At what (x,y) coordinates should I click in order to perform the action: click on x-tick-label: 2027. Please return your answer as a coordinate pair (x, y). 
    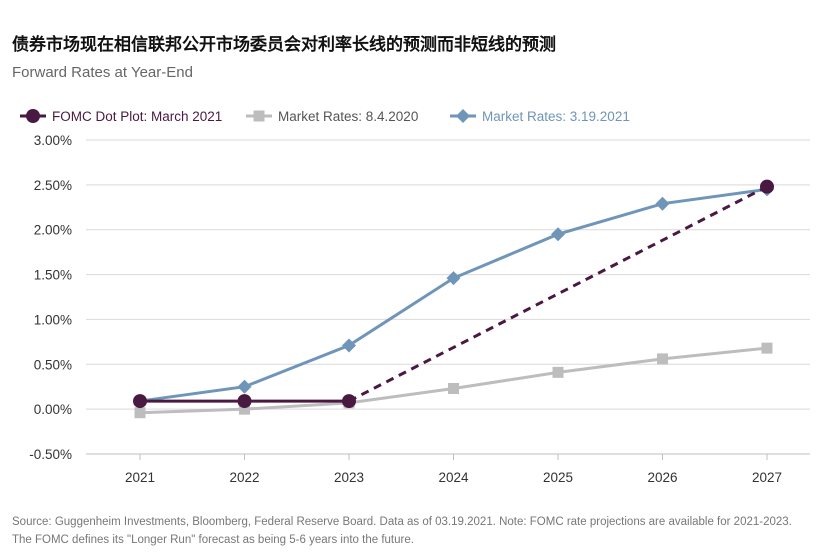
    Looking at the image, I should click on (767, 477).